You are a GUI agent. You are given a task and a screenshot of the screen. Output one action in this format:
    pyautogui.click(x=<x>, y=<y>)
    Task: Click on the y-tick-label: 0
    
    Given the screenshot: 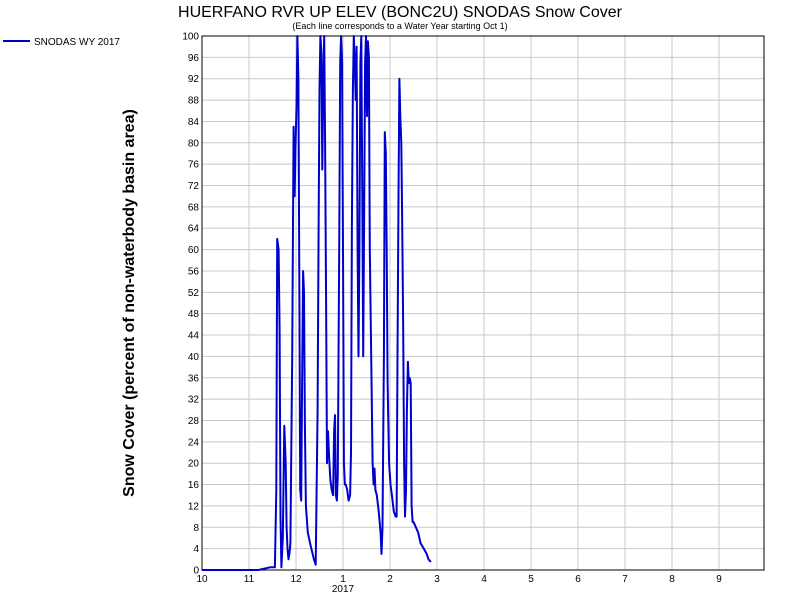 What is the action you would take?
    pyautogui.click(x=196, y=571)
    